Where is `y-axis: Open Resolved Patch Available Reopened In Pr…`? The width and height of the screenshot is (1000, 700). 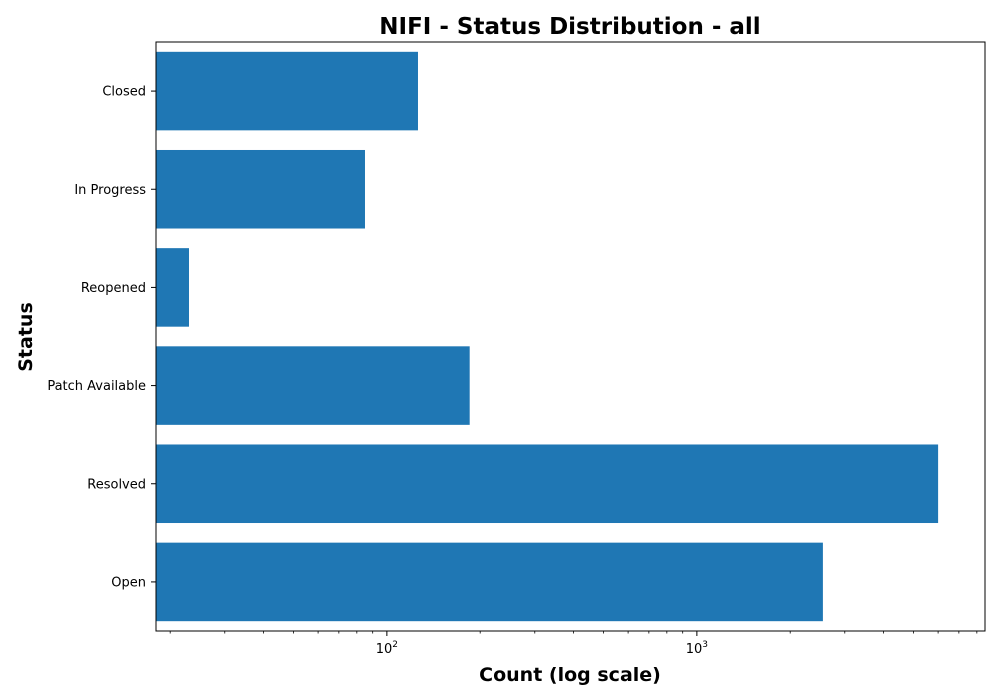 y-axis: Open Resolved Patch Available Reopened In Pr… is located at coordinates (101, 337).